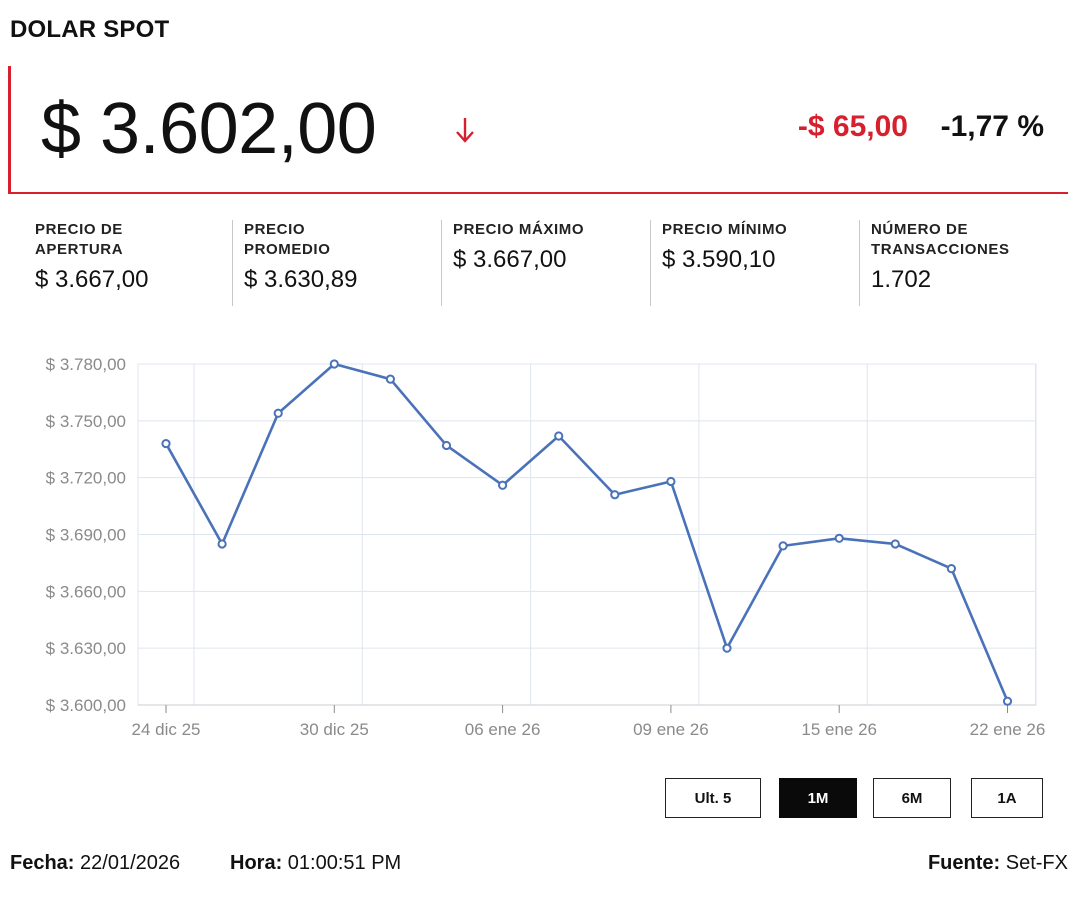 The width and height of the screenshot is (1080, 900). I want to click on stat-value: $ 3.630,89, so click(301, 279).